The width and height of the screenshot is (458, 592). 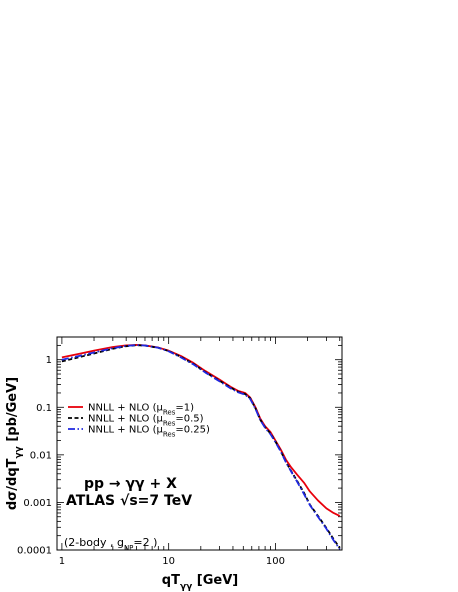 What do you see at coordinates (146, 421) in the screenshot?
I see `legend-label-2: NNLL + NLO (μRes=0.5)` at bounding box center [146, 421].